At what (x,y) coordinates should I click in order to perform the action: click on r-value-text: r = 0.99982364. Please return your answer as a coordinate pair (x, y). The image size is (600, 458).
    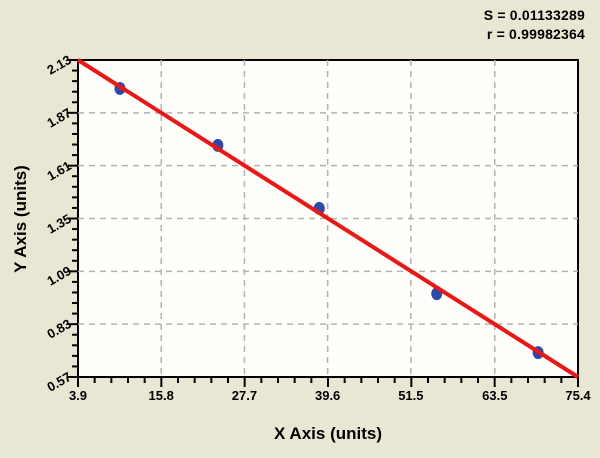
    Looking at the image, I should click on (535, 34).